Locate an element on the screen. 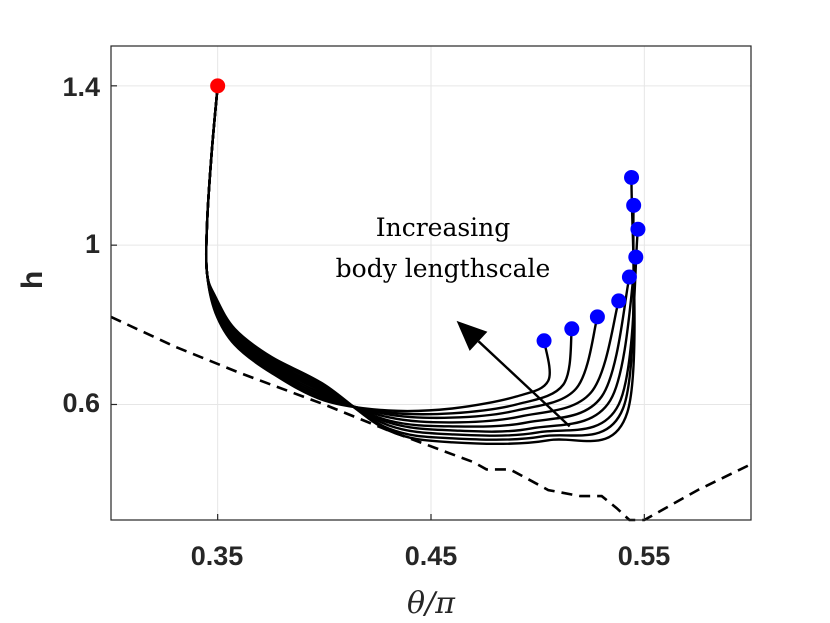  annotation-line-2: body lengthscale is located at coordinates (443, 268).